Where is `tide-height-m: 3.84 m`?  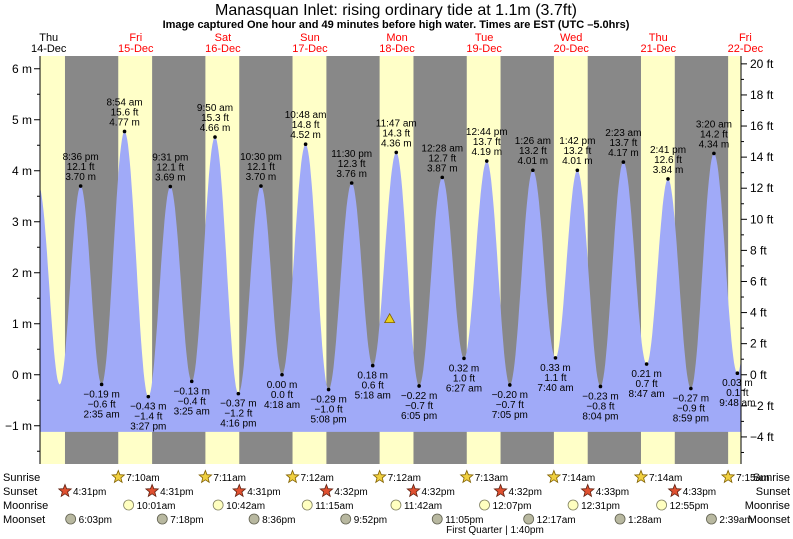 tide-height-m: 3.84 m is located at coordinates (668, 170).